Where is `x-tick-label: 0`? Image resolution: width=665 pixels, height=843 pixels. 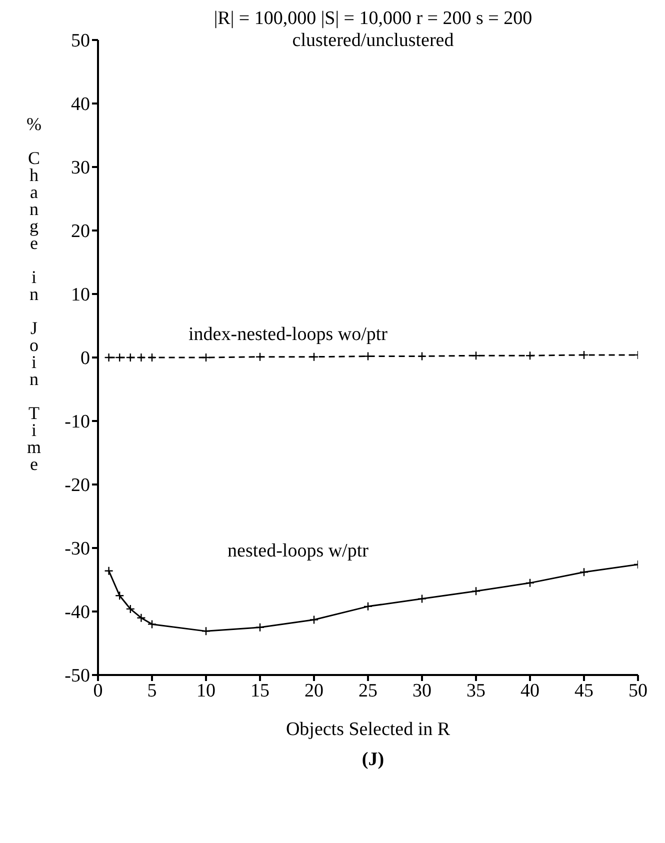 x-tick-label: 0 is located at coordinates (98, 691).